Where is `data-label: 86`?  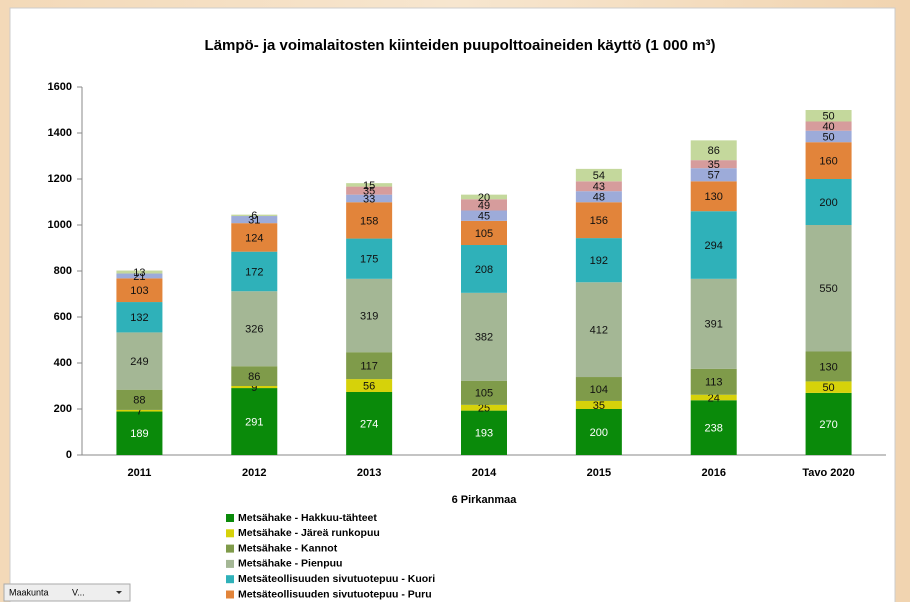
data-label: 86 is located at coordinates (254, 377).